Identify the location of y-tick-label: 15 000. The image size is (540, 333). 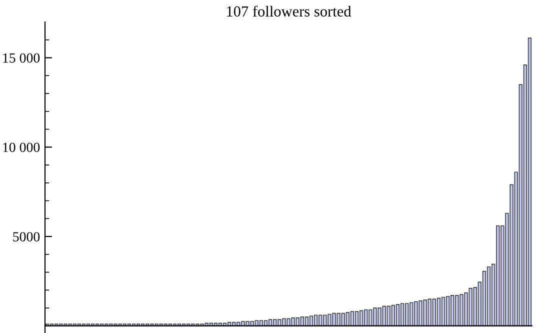
(21, 58).